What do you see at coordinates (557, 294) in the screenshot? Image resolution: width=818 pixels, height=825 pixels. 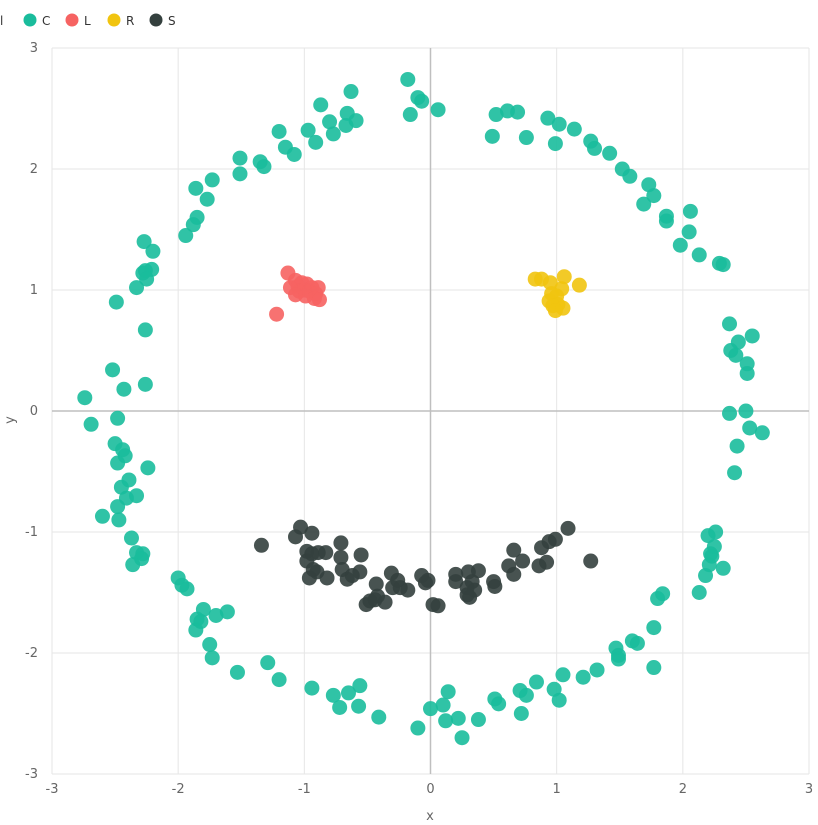 I see `series-R` at bounding box center [557, 294].